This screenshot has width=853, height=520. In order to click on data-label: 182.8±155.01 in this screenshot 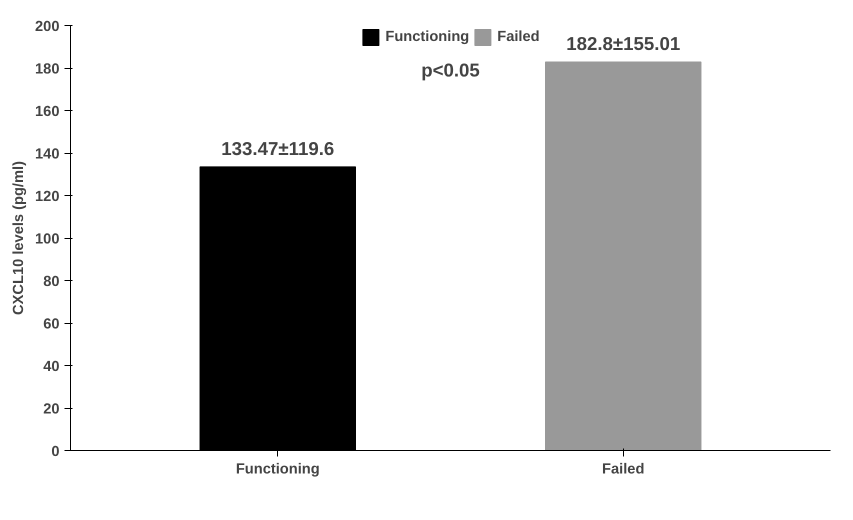, I will do `click(623, 43)`.